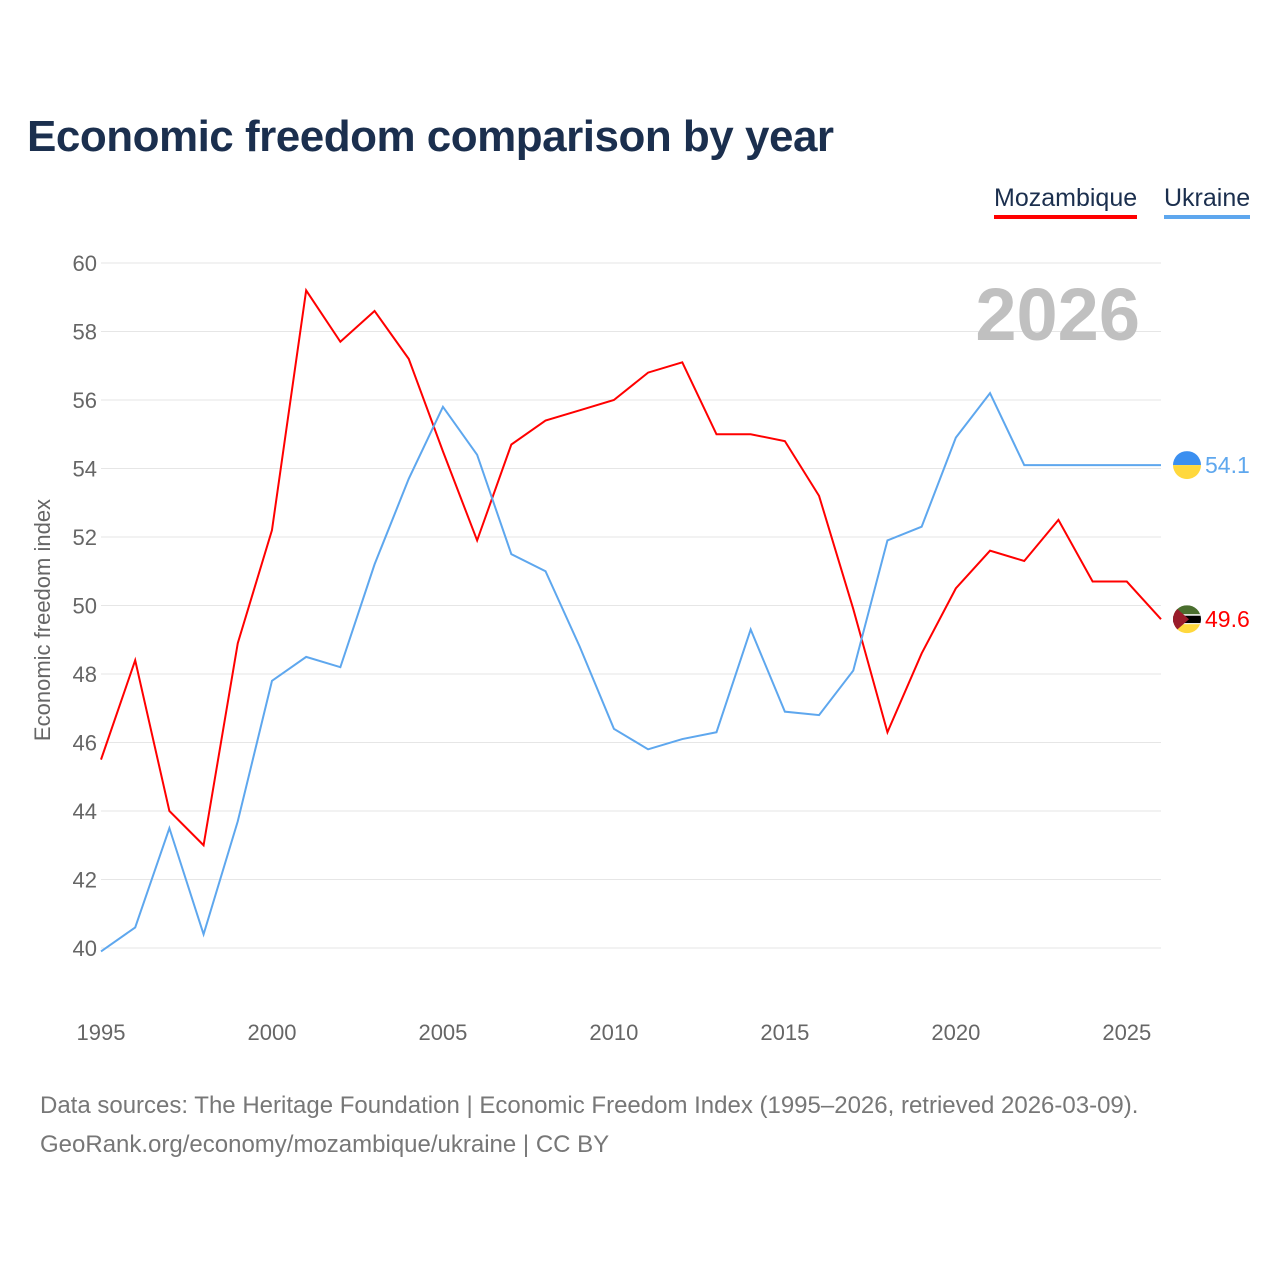  I want to click on flag-icon-ukraine, so click(1187, 465).